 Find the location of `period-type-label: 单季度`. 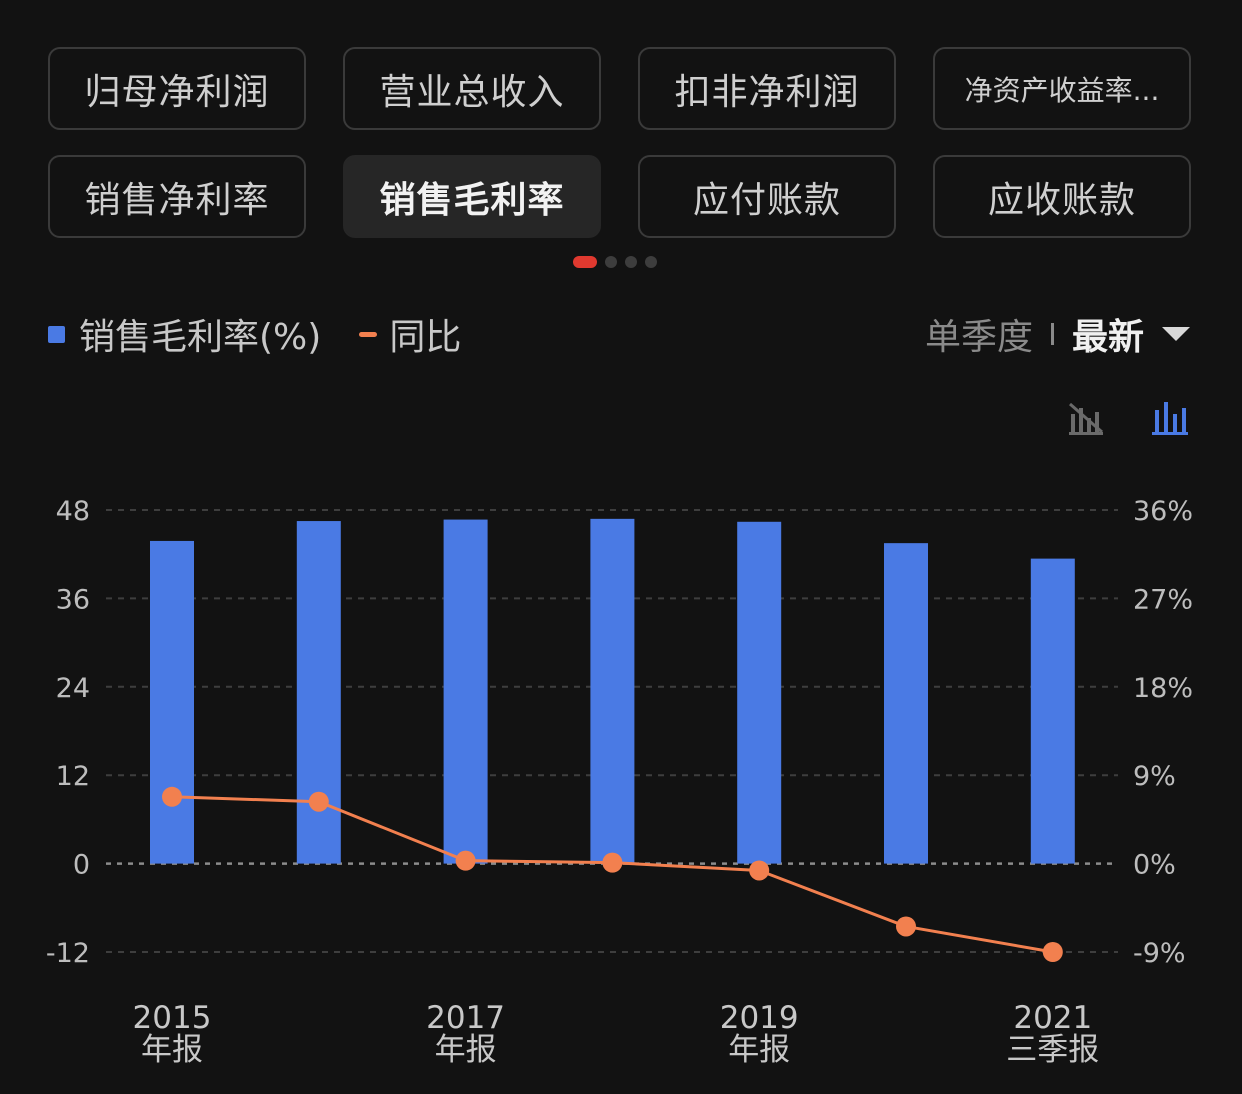

period-type-label: 单季度 is located at coordinates (978, 337).